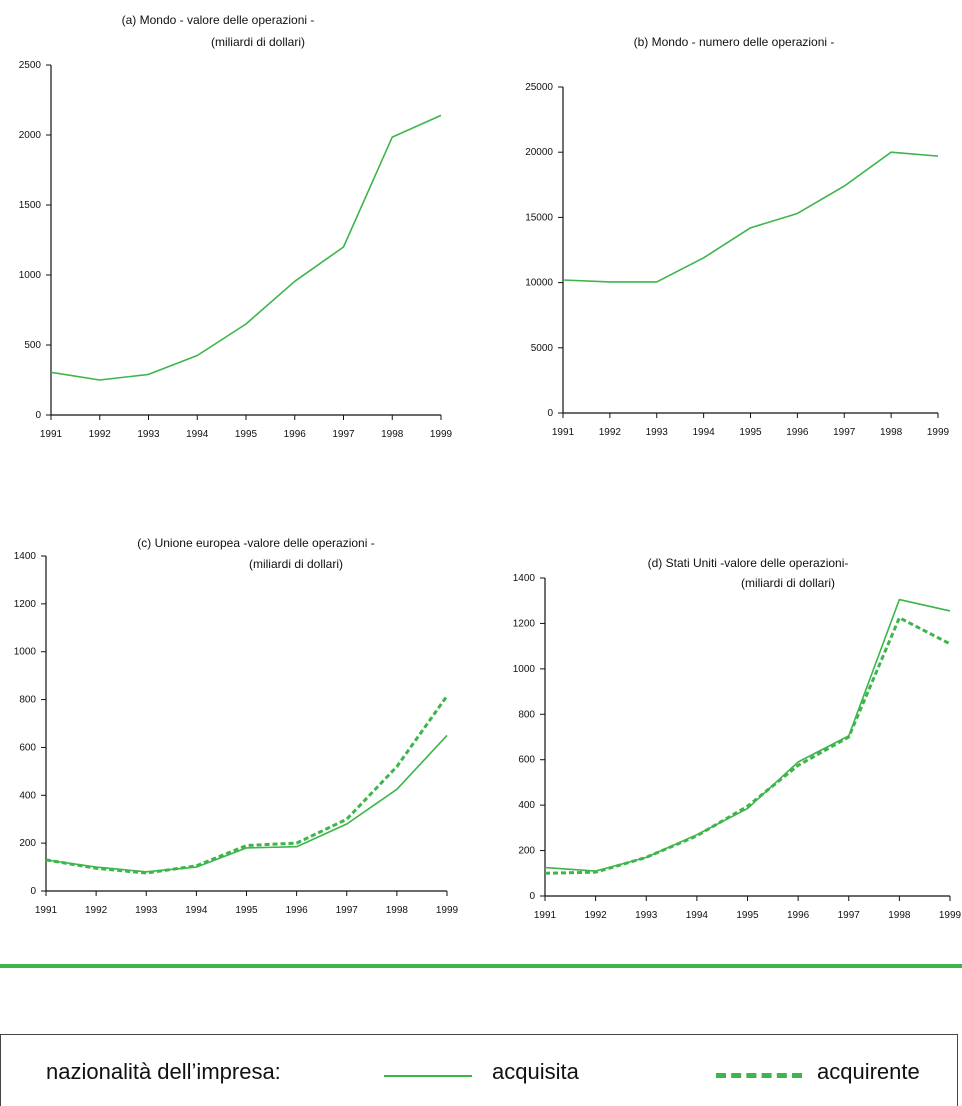 This screenshot has height=1106, width=962. Describe the element at coordinates (596, 915) in the screenshot. I see `chart4-x-tick-label: 1992` at that location.